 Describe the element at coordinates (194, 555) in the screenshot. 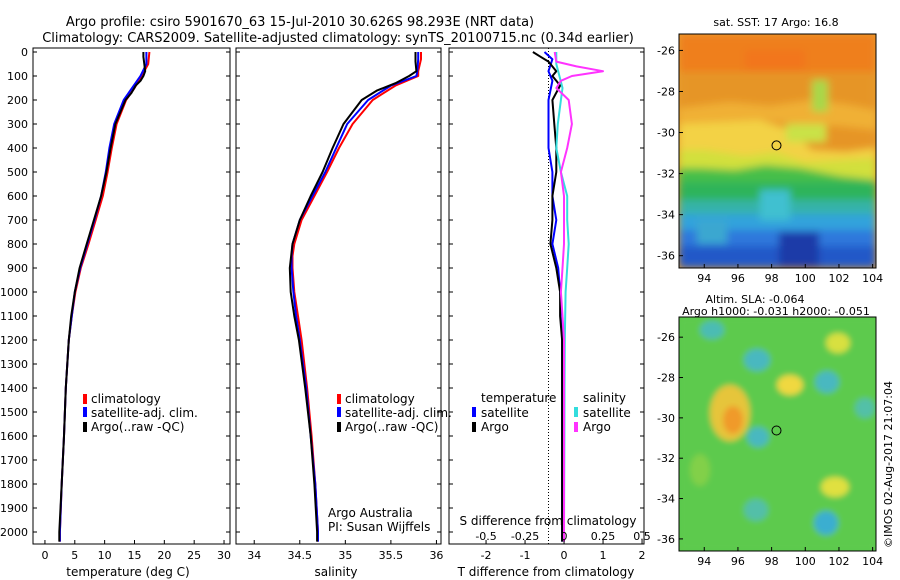

I see `temperature-tick-label: 25` at that location.